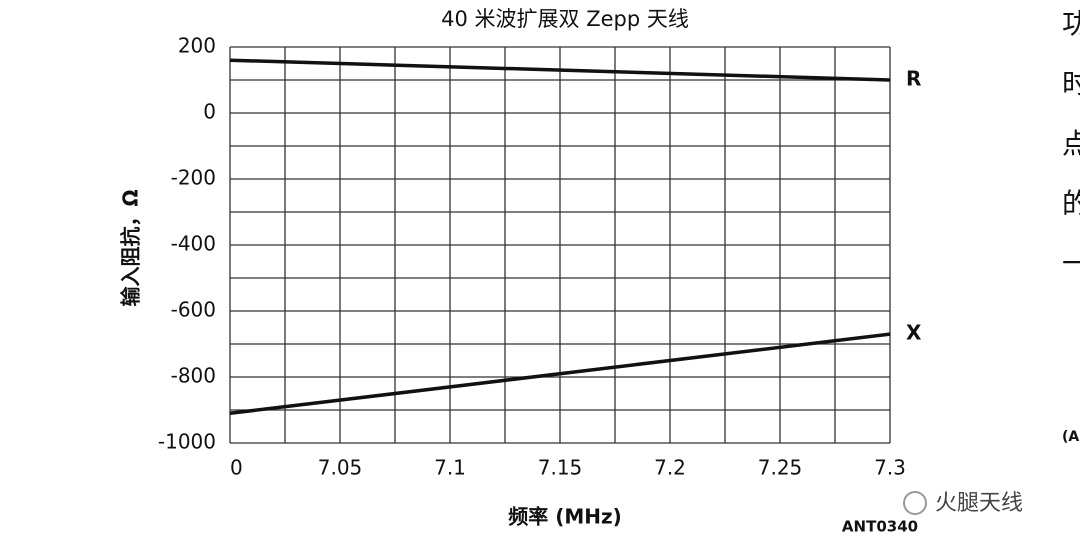  Describe the element at coordinates (450, 468) in the screenshot. I see `x-tick-label: 7.1` at that location.